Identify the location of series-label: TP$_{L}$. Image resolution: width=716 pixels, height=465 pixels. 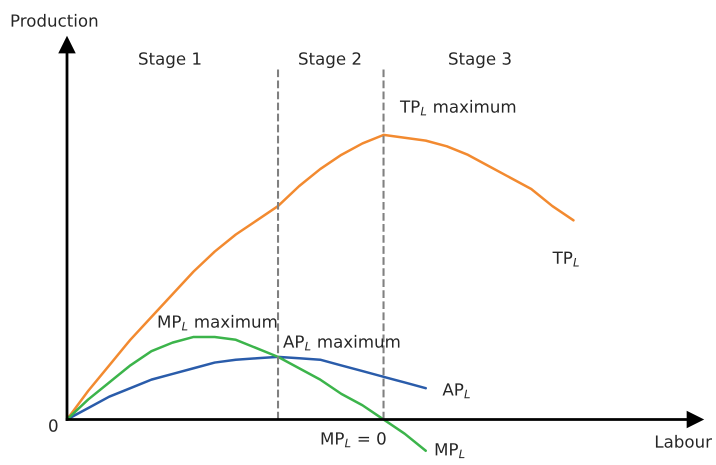
(565, 259).